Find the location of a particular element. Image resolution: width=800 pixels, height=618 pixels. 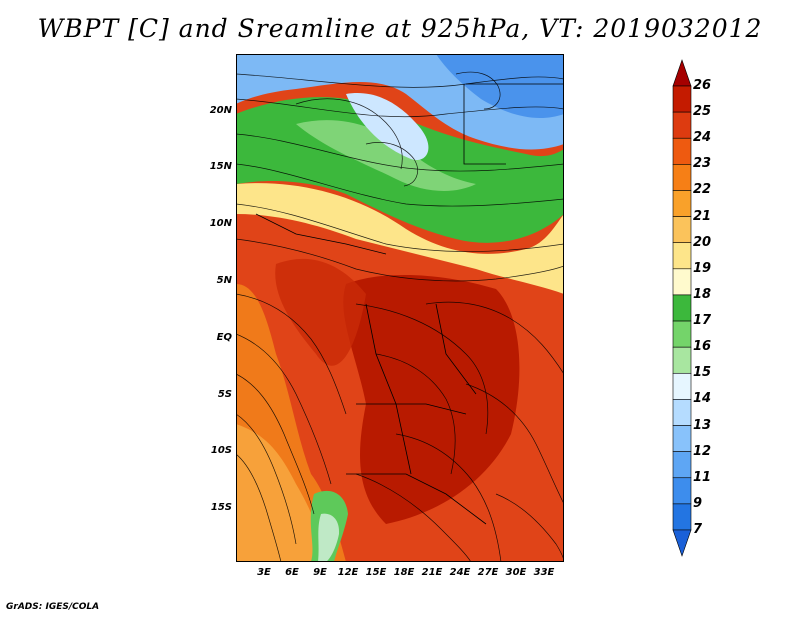

lon-label-9e: 9E is located at coordinates (320, 572).